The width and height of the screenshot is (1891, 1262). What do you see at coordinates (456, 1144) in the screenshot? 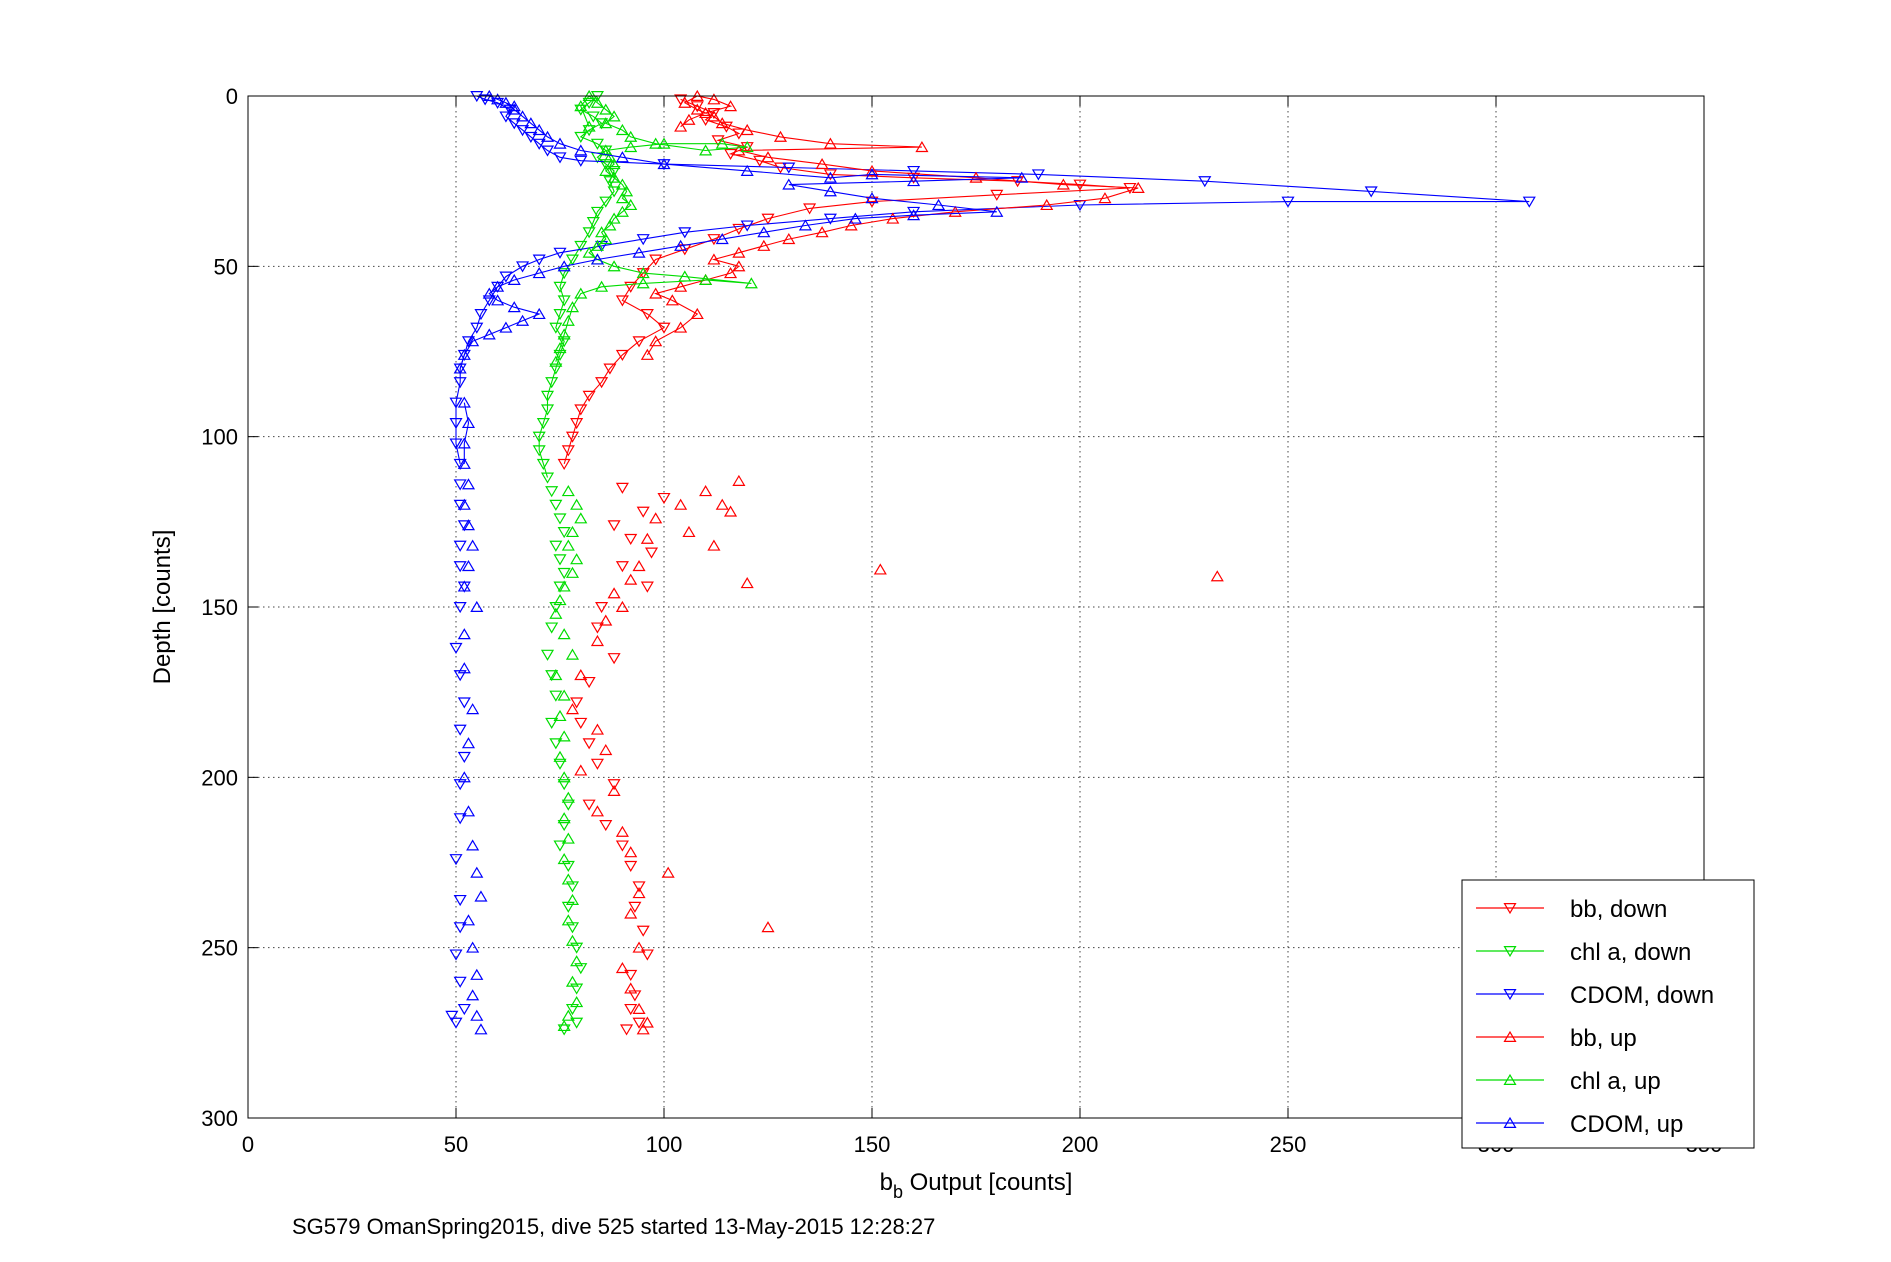
I see `x-tick-label: 50` at bounding box center [456, 1144].